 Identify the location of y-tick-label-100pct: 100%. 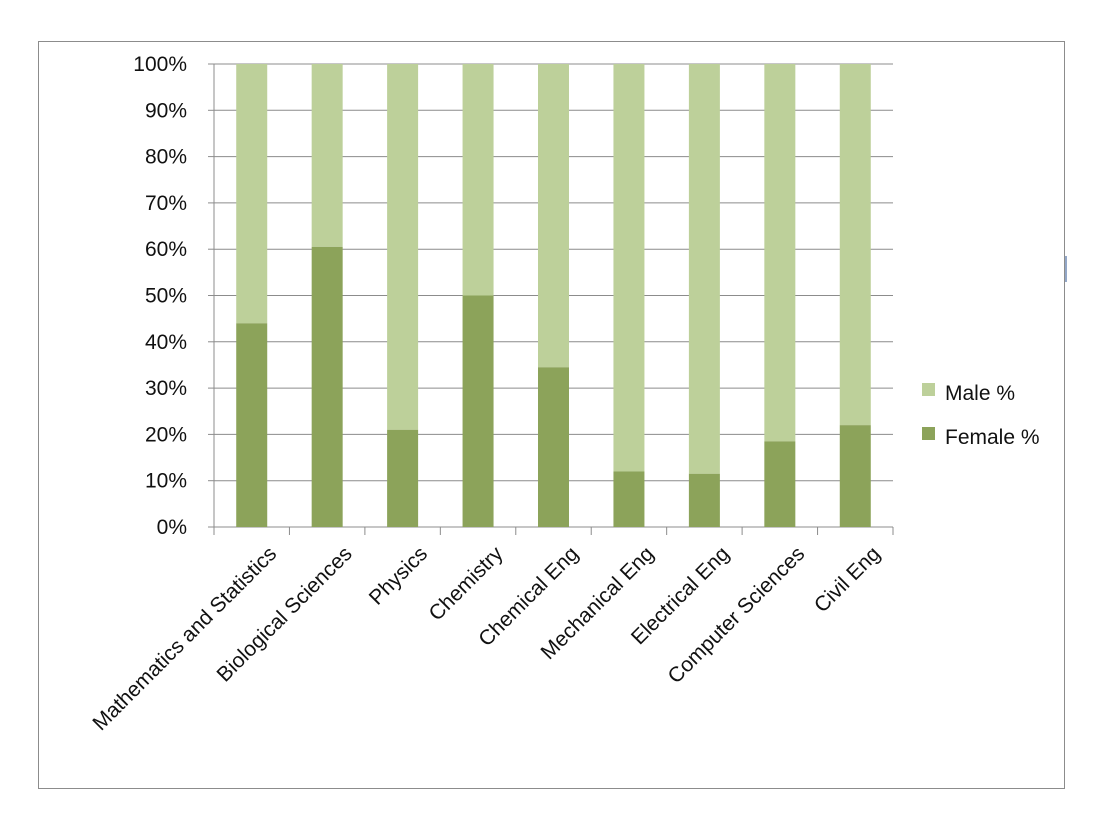
(160, 64).